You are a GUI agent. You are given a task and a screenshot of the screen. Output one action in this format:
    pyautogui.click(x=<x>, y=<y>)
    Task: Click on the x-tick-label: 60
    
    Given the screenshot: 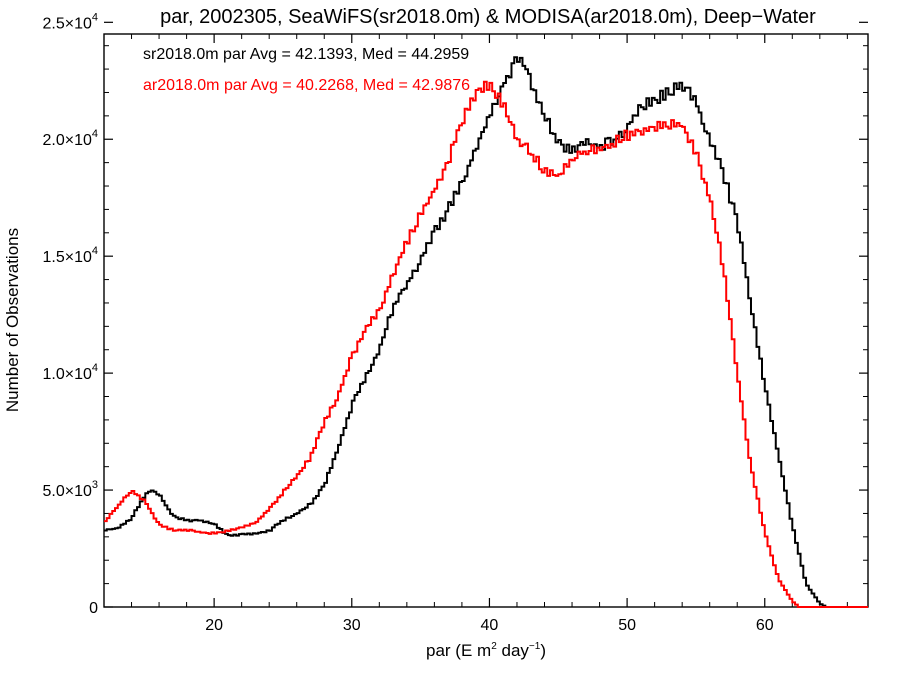 What is the action you would take?
    pyautogui.click(x=765, y=625)
    